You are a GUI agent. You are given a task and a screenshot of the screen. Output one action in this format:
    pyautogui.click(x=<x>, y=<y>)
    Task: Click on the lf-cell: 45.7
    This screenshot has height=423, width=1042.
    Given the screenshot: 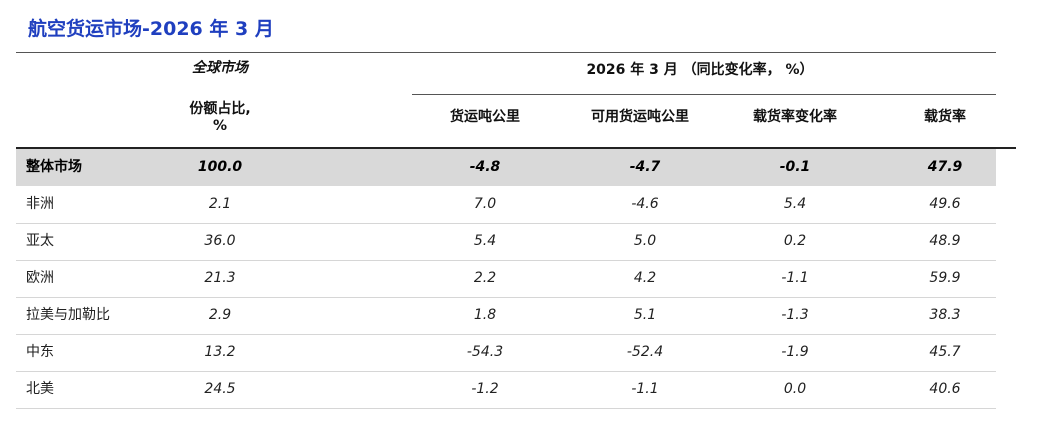 What is the action you would take?
    pyautogui.click(x=945, y=352)
    